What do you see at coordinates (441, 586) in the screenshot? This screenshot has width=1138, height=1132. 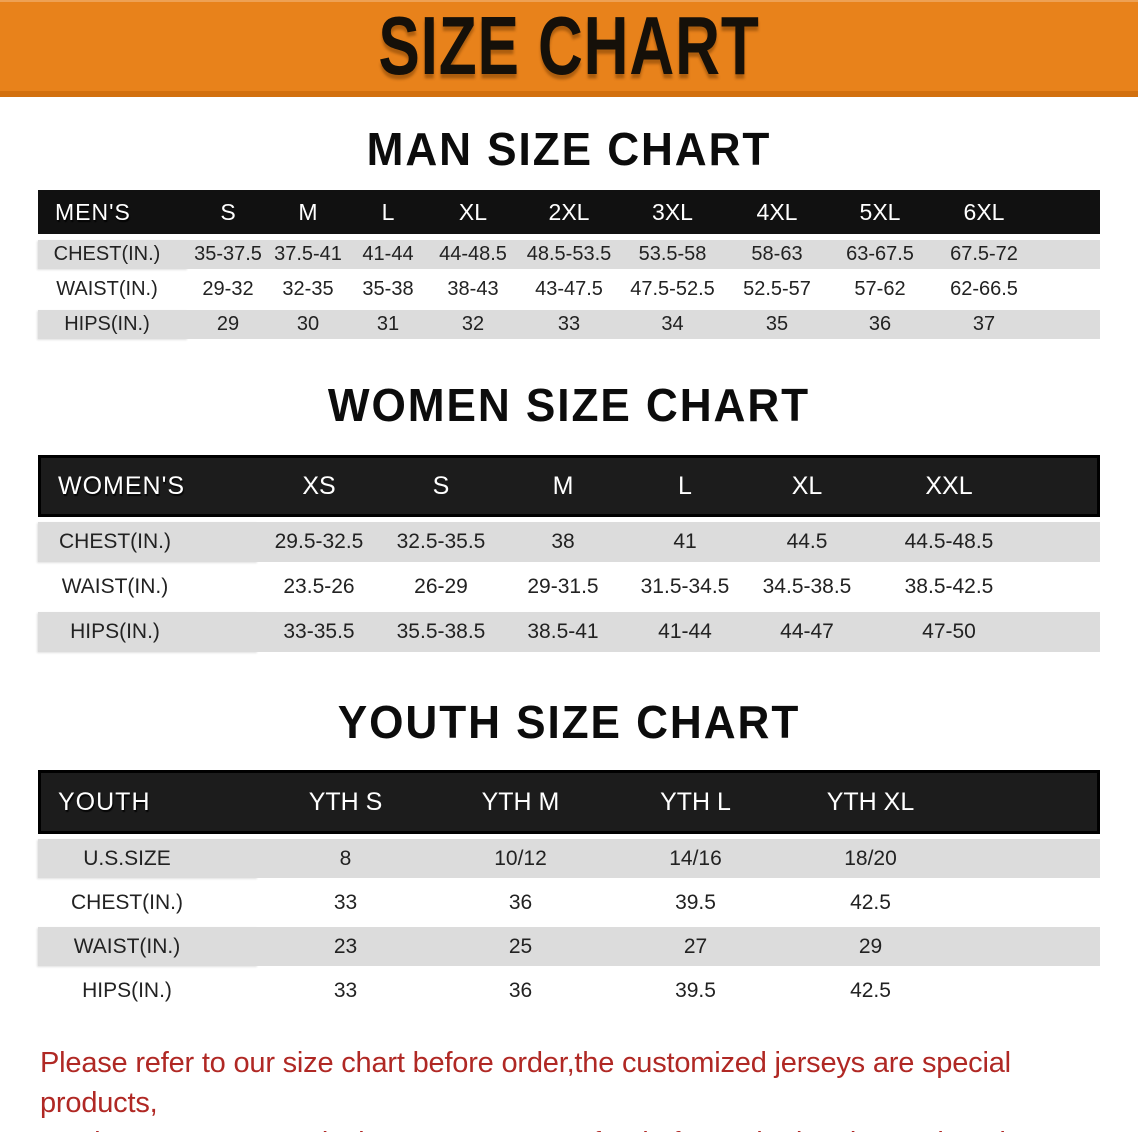 I see `size-value: 26-29` at bounding box center [441, 586].